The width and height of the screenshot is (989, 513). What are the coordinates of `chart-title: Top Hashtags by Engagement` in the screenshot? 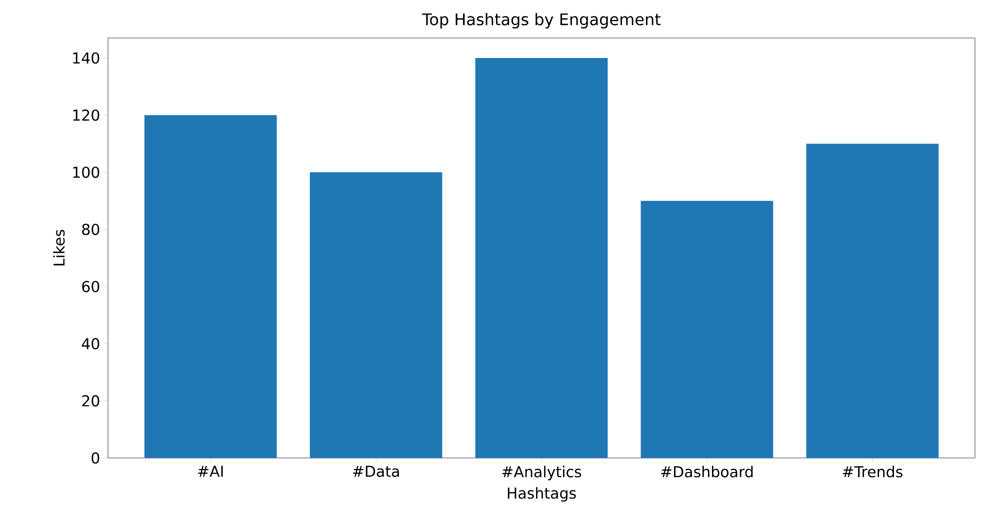 It's located at (541, 20).